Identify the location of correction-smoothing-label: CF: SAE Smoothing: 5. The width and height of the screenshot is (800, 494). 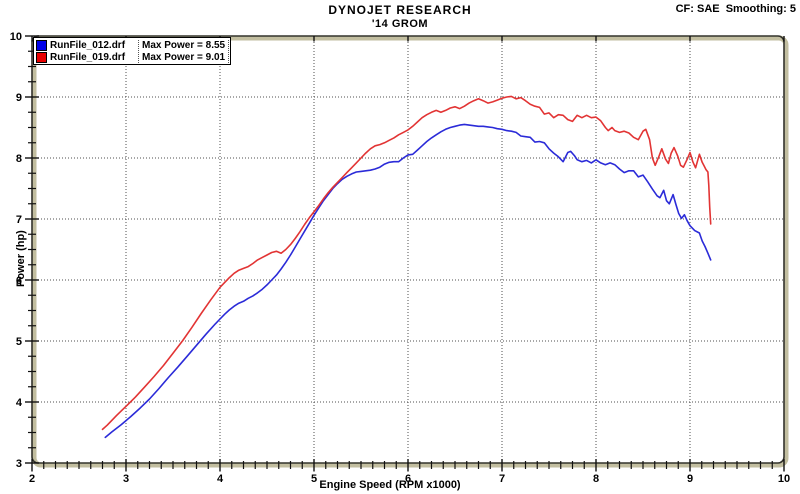
(735, 9).